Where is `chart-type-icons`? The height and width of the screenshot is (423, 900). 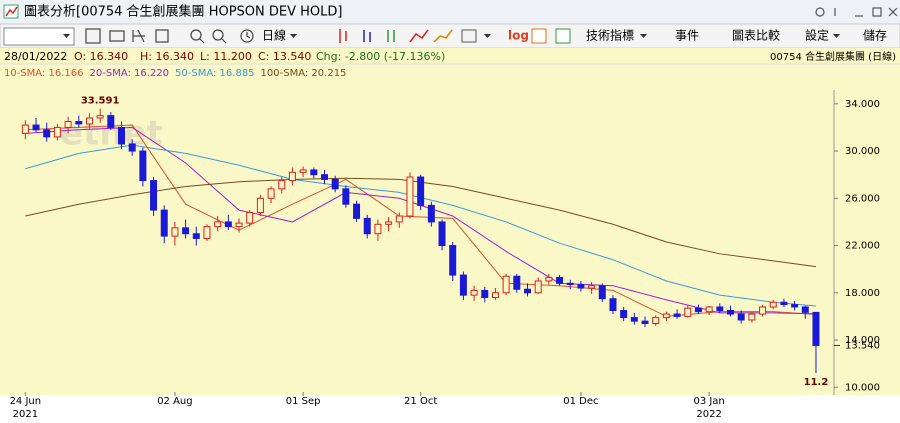
chart-type-icons is located at coordinates (408, 36).